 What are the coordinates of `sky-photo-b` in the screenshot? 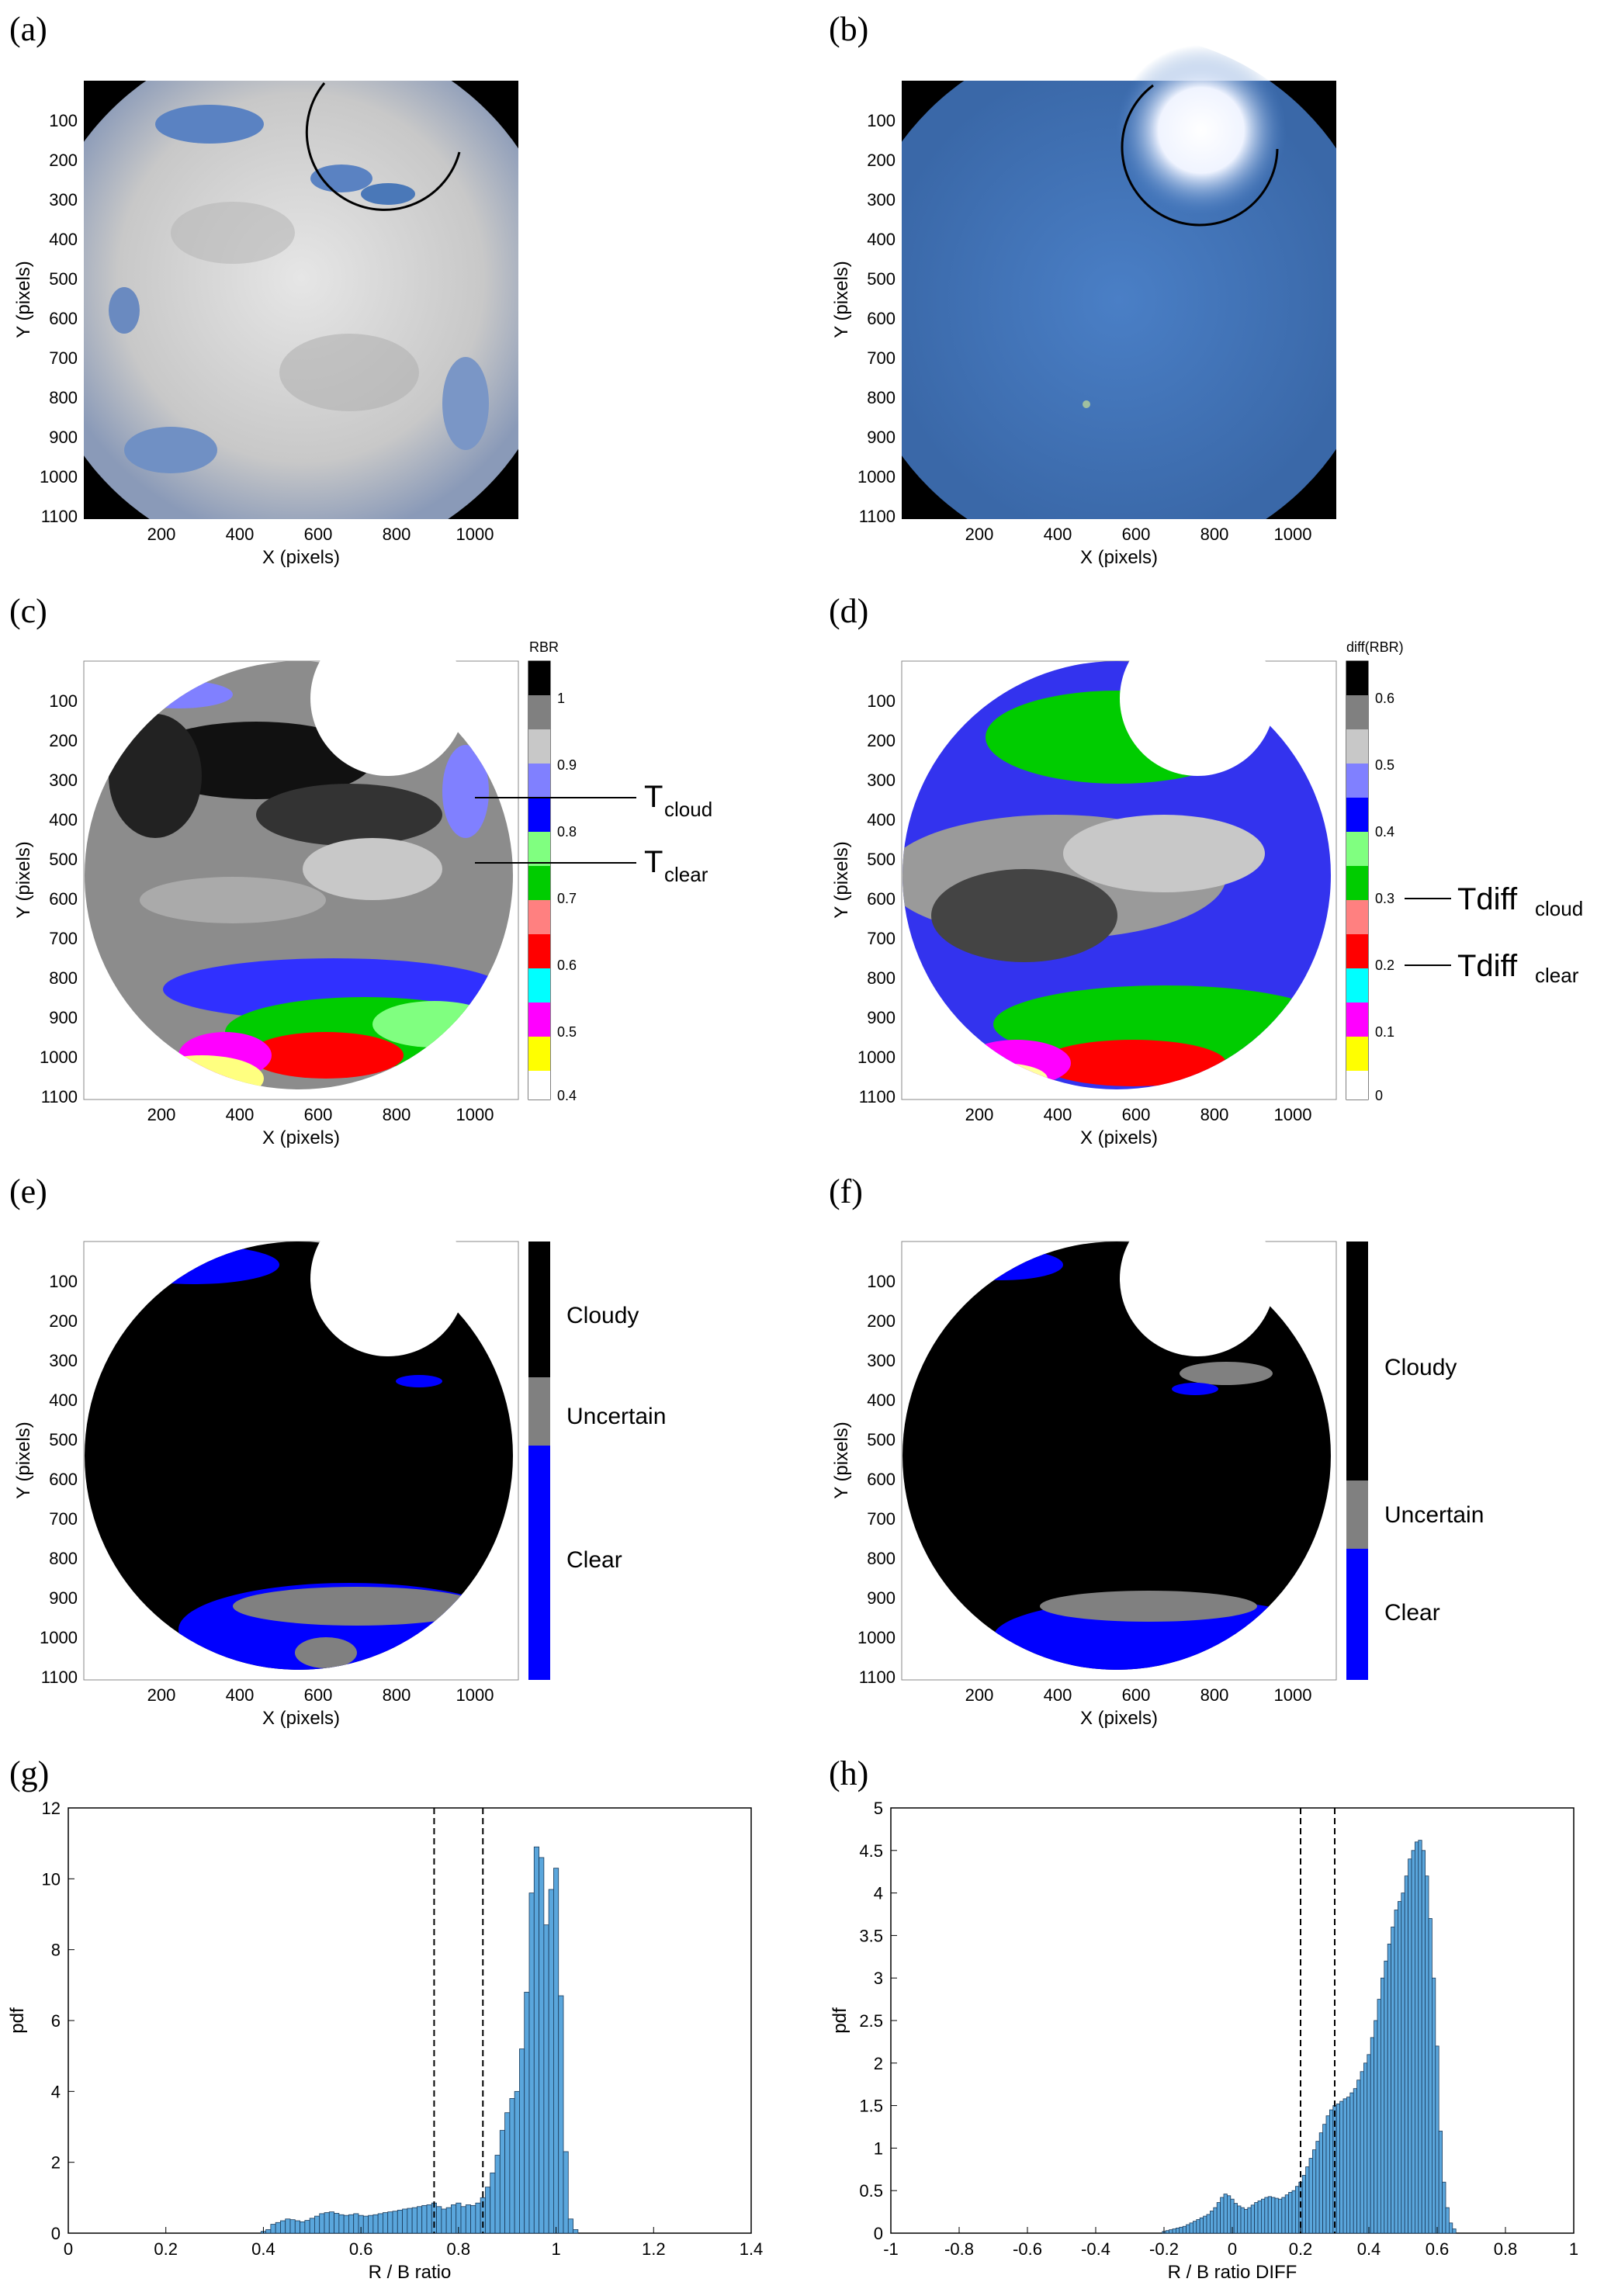 It's located at (1119, 282).